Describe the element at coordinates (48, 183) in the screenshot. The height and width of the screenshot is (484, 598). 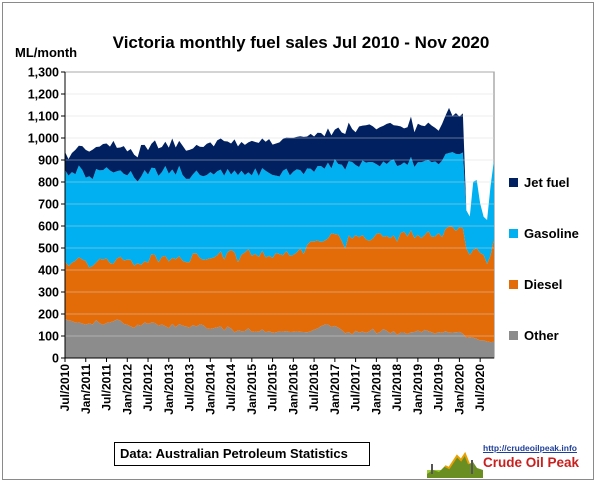
I see `y-tick-label: 800` at that location.